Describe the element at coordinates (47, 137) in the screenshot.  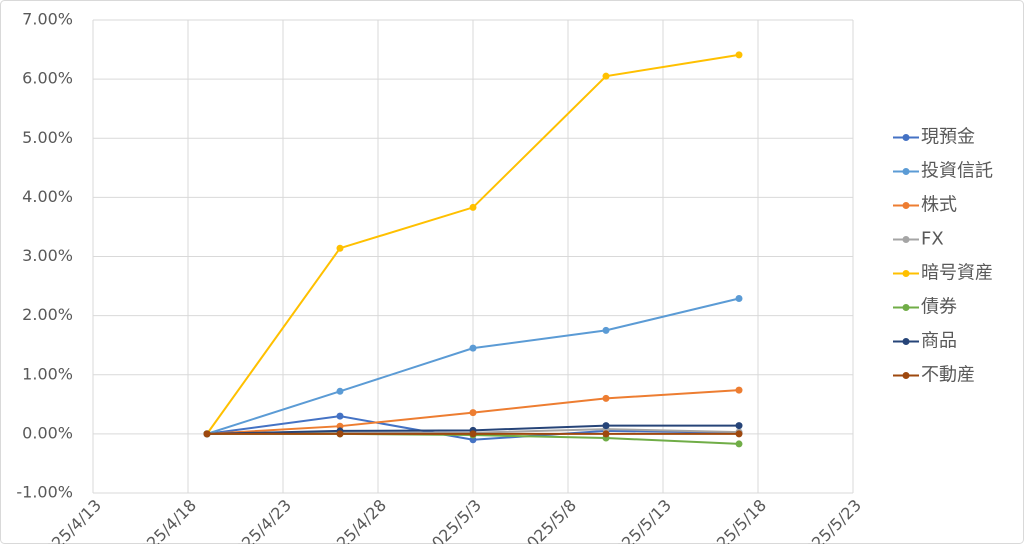
I see `y-tick-label: 5.00%` at that location.